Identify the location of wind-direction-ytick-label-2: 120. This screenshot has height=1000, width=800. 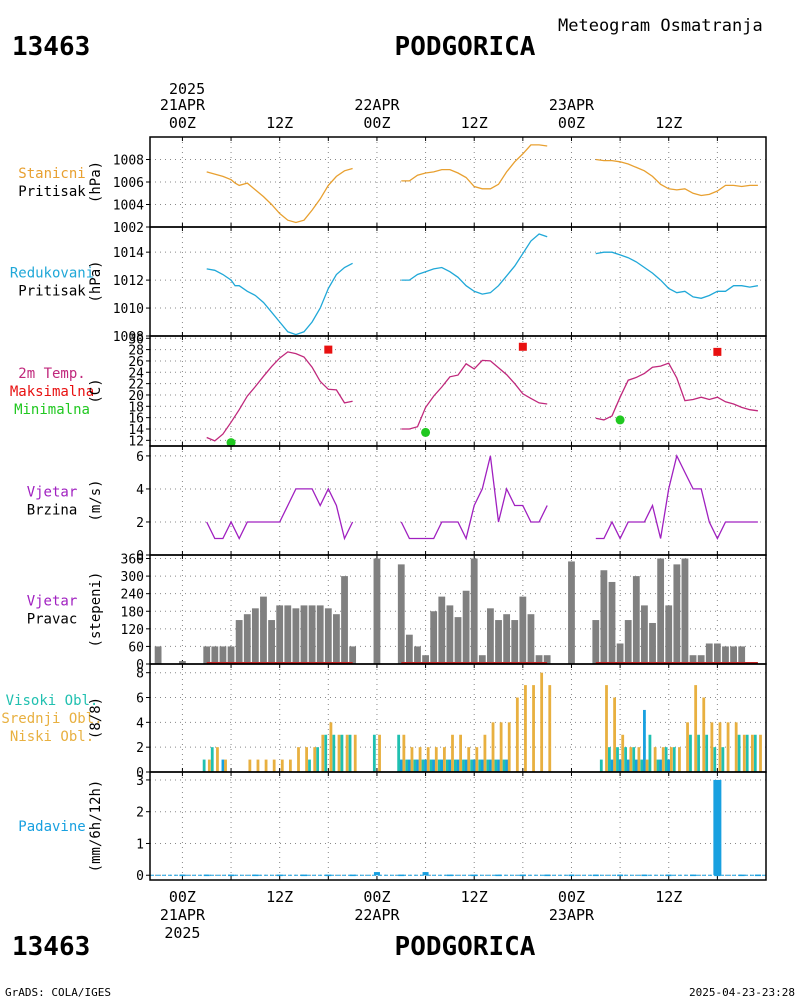
(132, 630).